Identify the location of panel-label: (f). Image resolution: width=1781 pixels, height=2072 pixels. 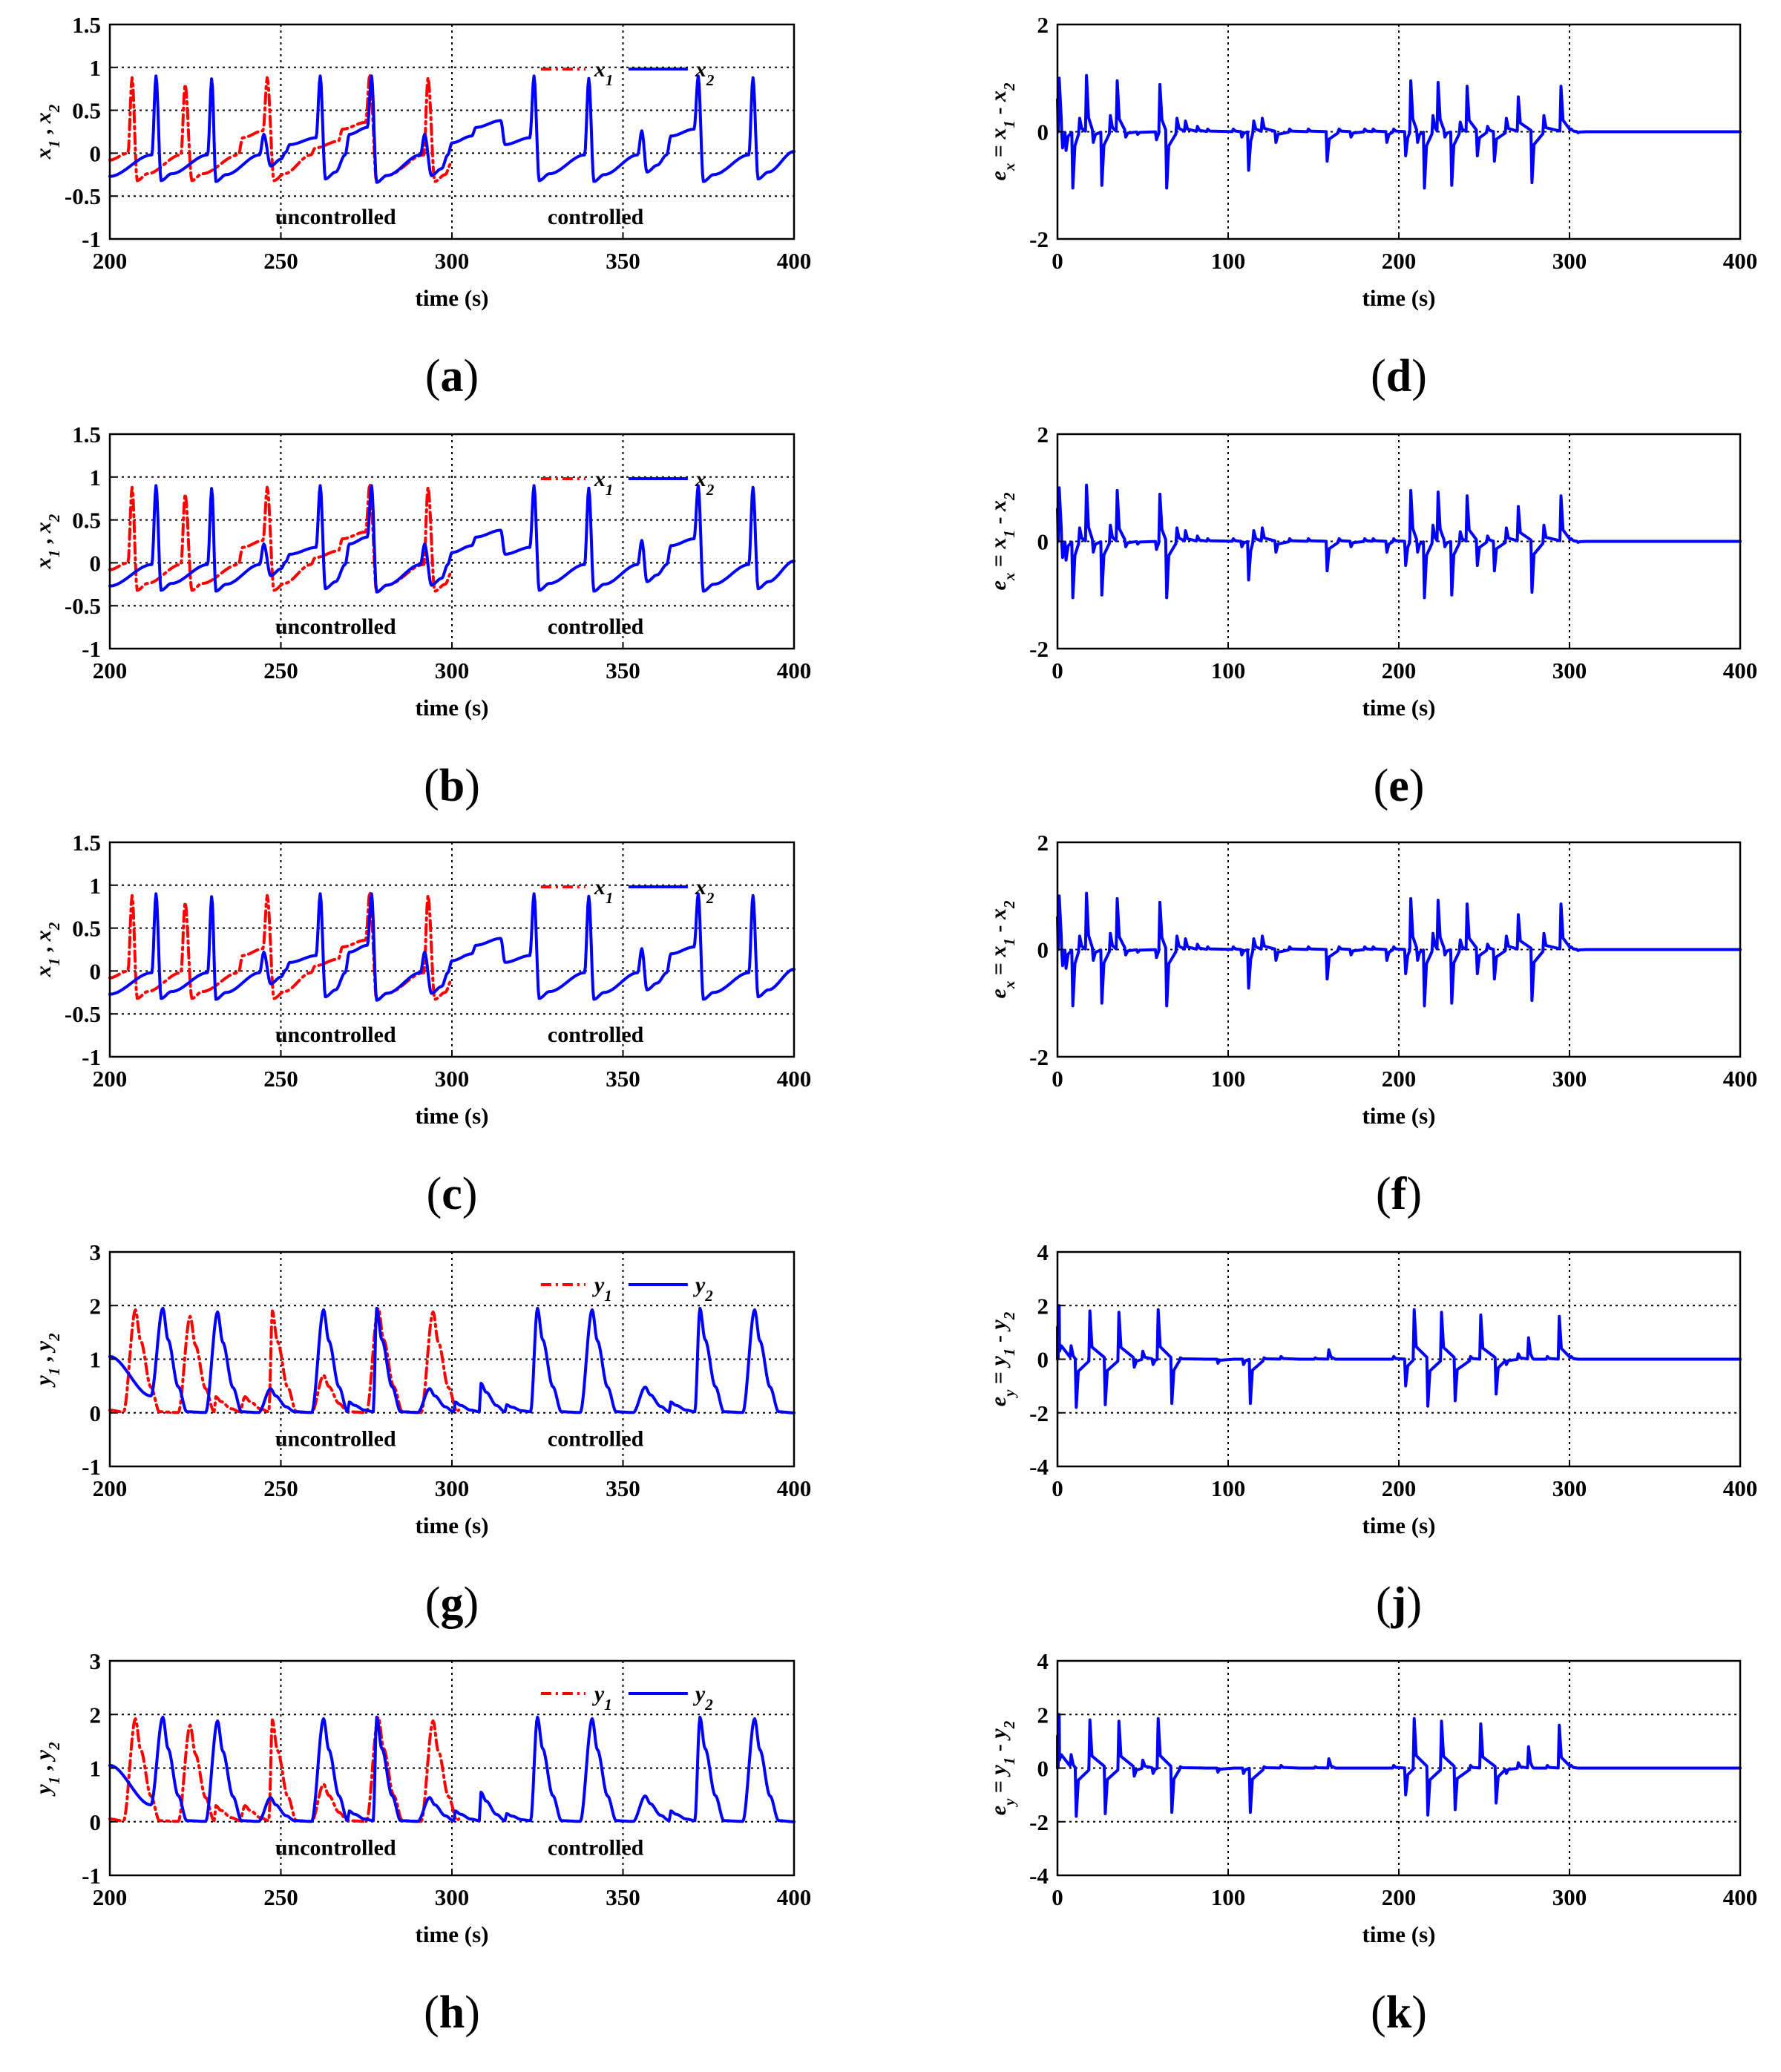
(1399, 1194).